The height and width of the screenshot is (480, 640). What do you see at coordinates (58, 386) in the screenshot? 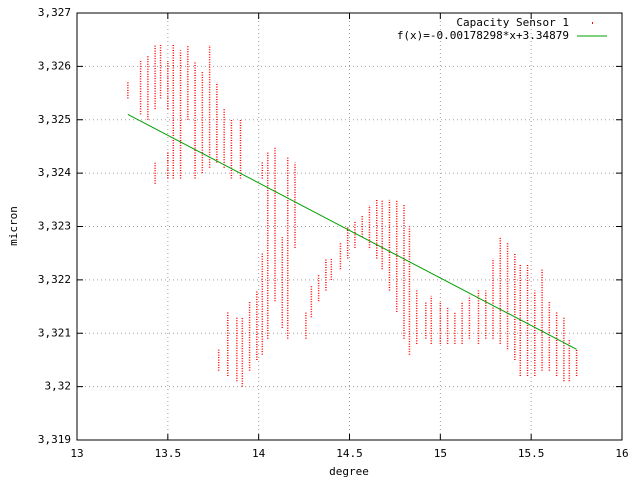
I see `y-tick-label: 3,32` at bounding box center [58, 386].